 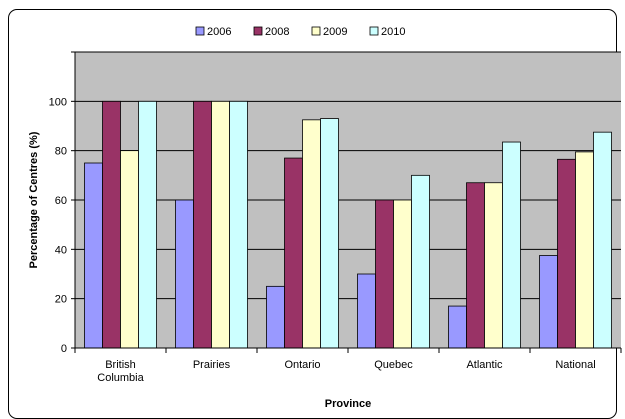 I want to click on x-tick-label: British Columbia, so click(x=120, y=371).